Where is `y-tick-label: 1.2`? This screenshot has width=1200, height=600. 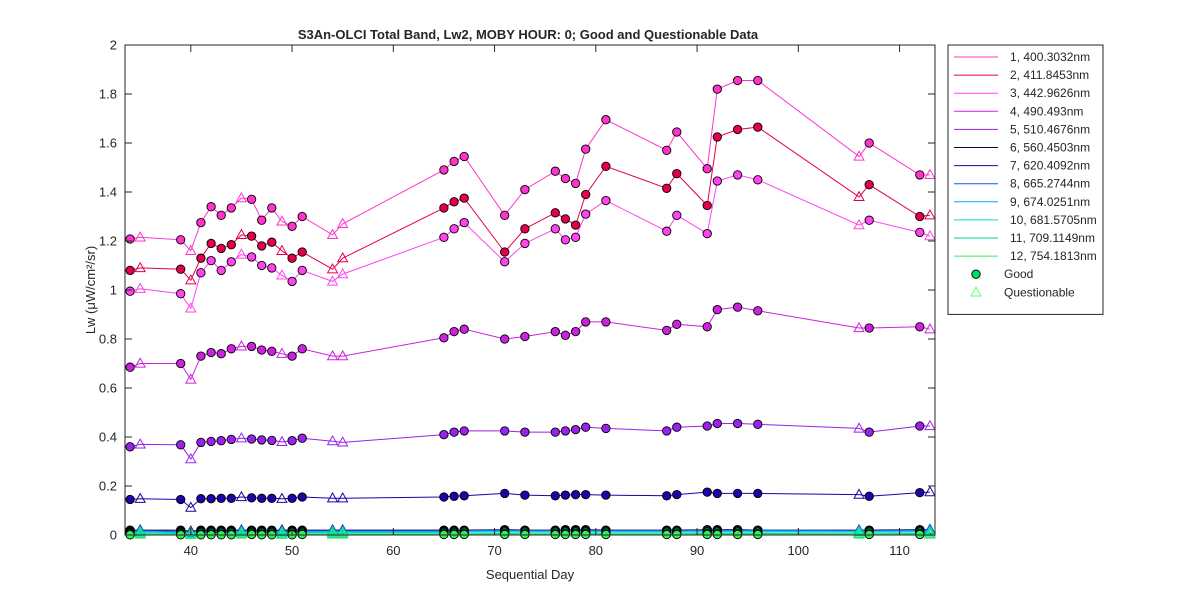 y-tick-label: 1.2 is located at coordinates (108, 241).